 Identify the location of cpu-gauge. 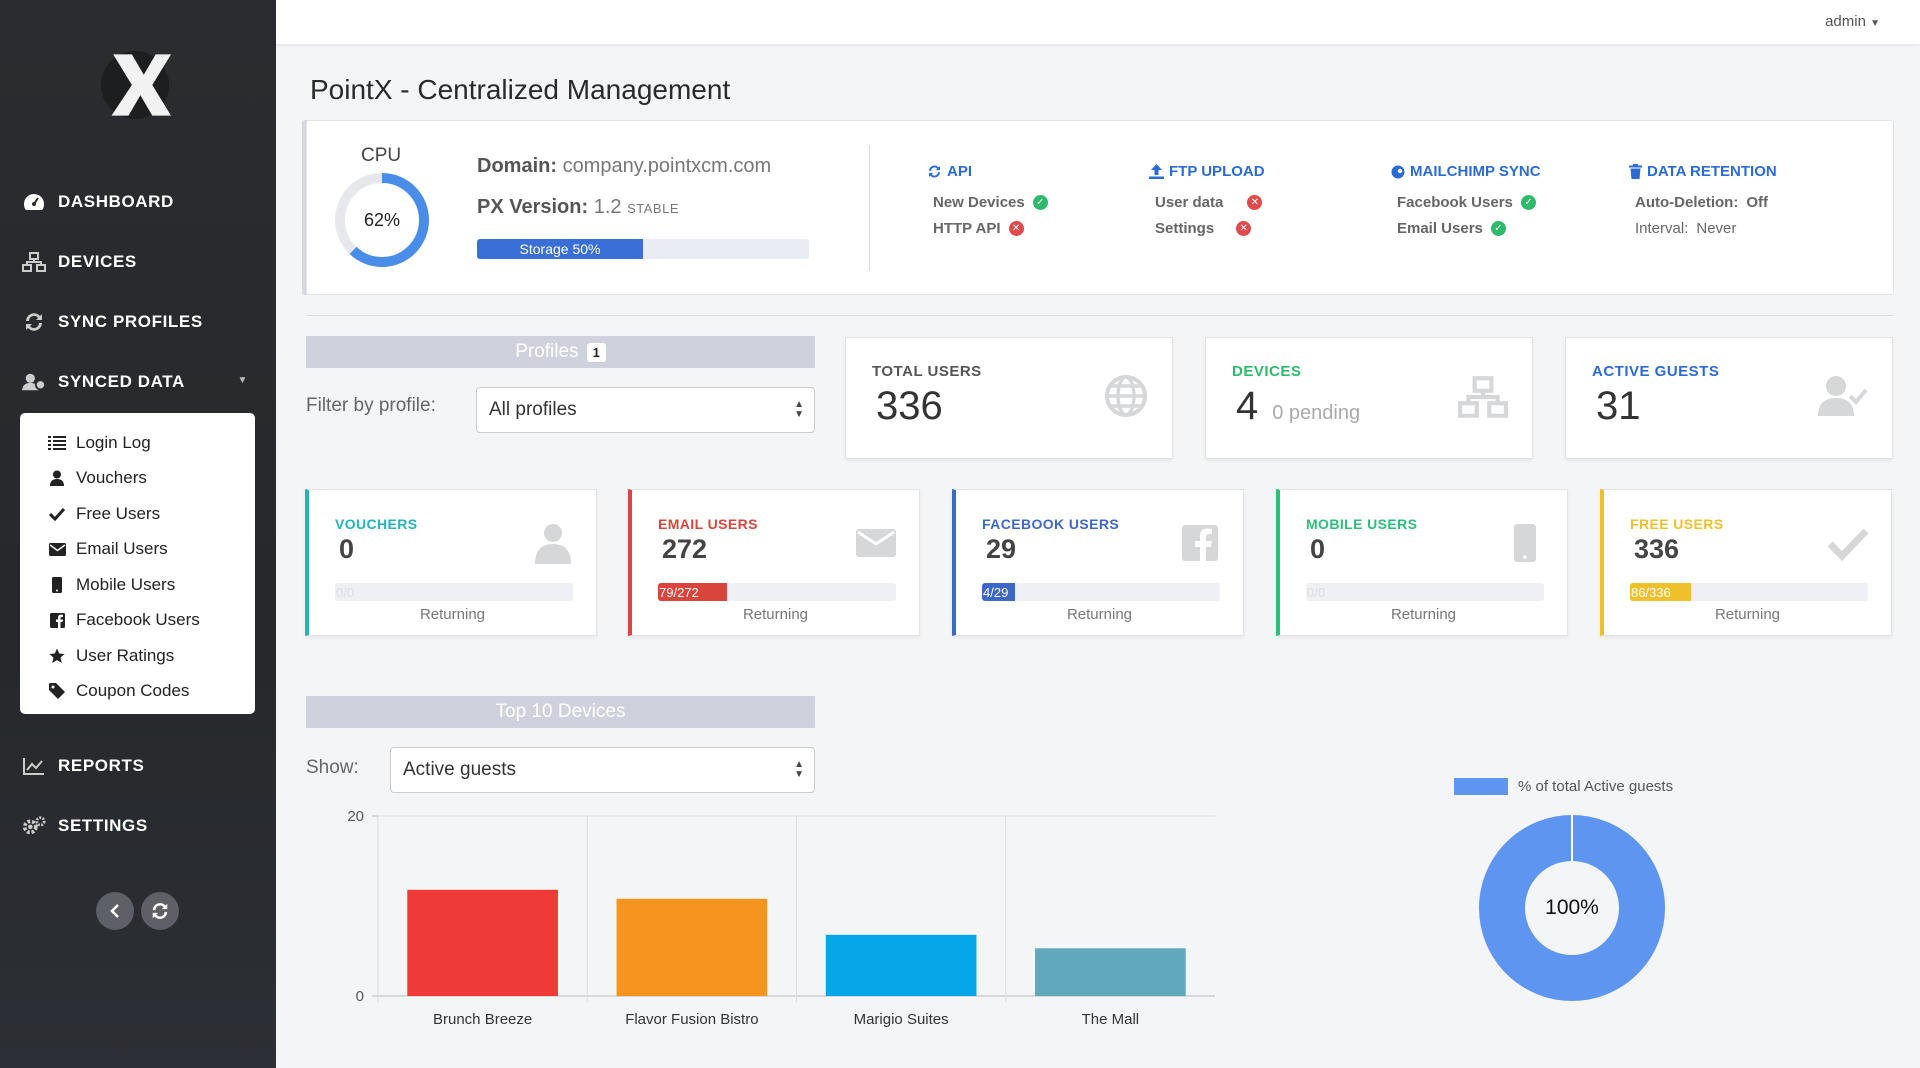
(382, 220).